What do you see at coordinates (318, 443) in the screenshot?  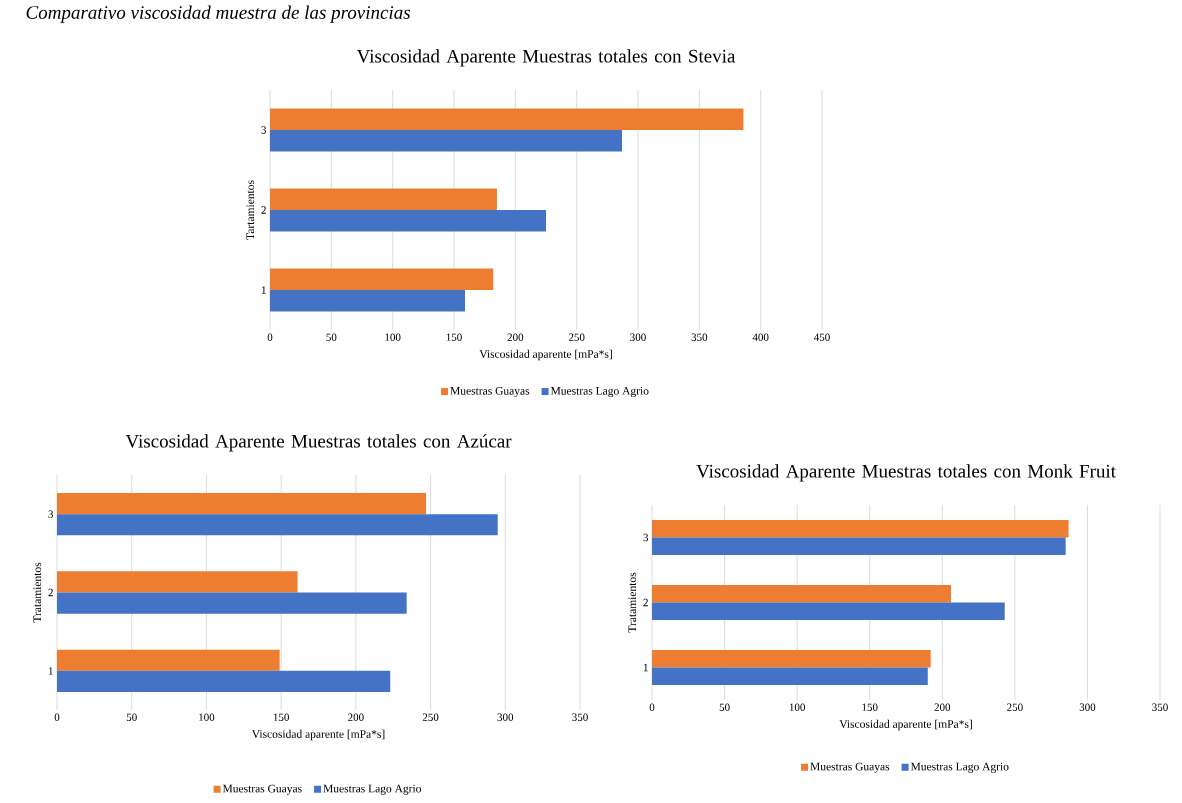 I see `chart-title: Viscosidad Aparente Muestras totales con Azúcar` at bounding box center [318, 443].